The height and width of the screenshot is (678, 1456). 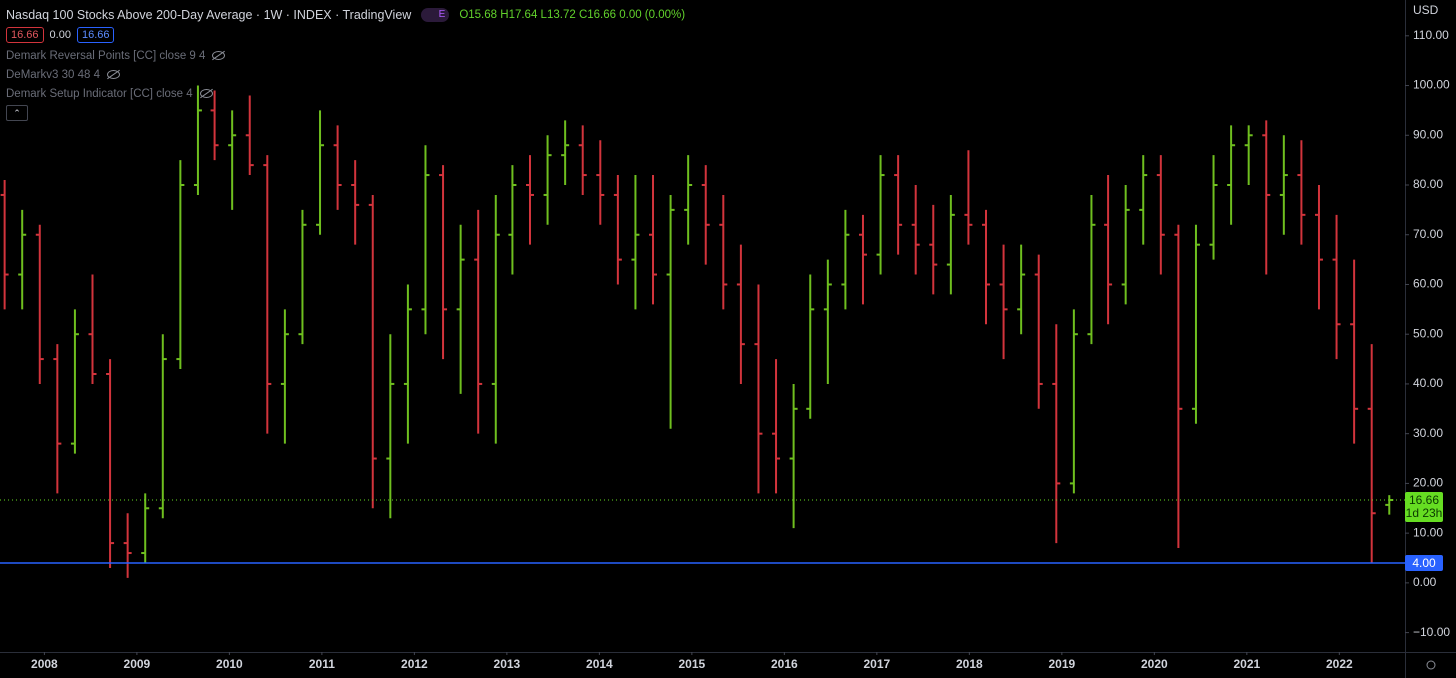 What do you see at coordinates (1431, 35) in the screenshot?
I see `y-tick-label: 110.00` at bounding box center [1431, 35].